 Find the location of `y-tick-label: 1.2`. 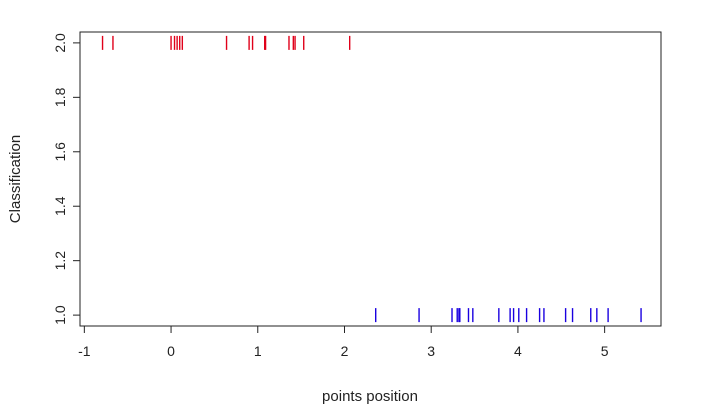

y-tick-label: 1.2 is located at coordinates (60, 261).